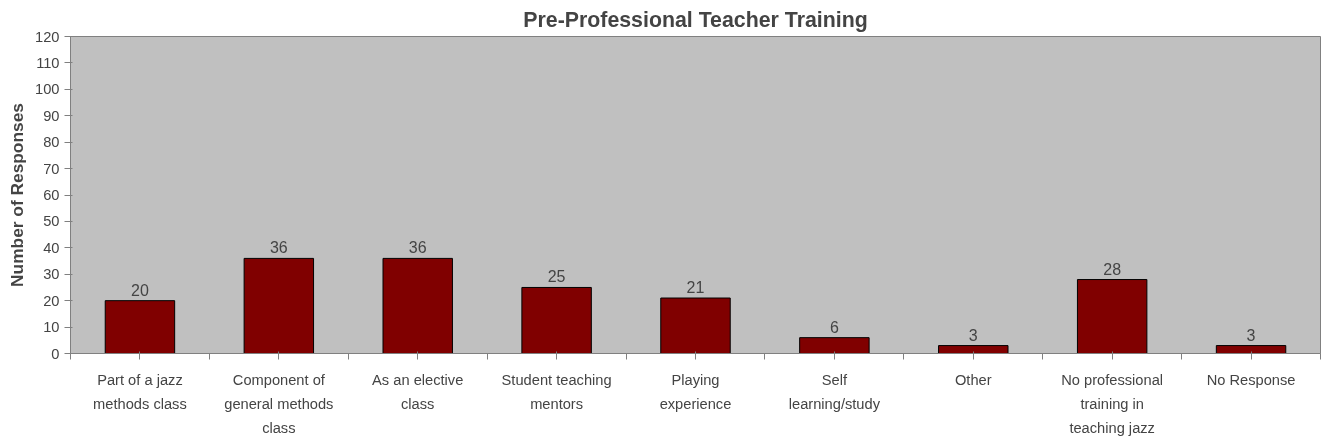 The height and width of the screenshot is (442, 1330). Describe the element at coordinates (140, 391) in the screenshot. I see `x-tick-label: Part of a jazz methods class` at that location.